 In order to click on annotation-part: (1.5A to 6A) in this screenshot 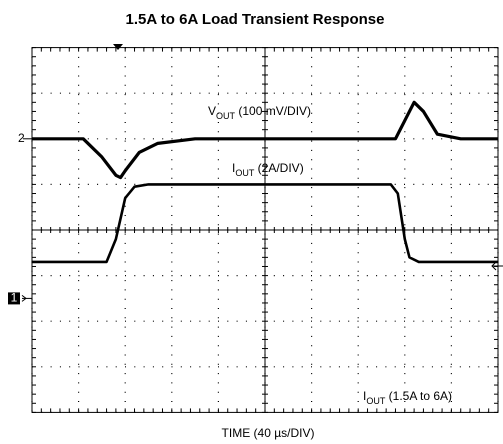, I will do `click(418, 396)`.